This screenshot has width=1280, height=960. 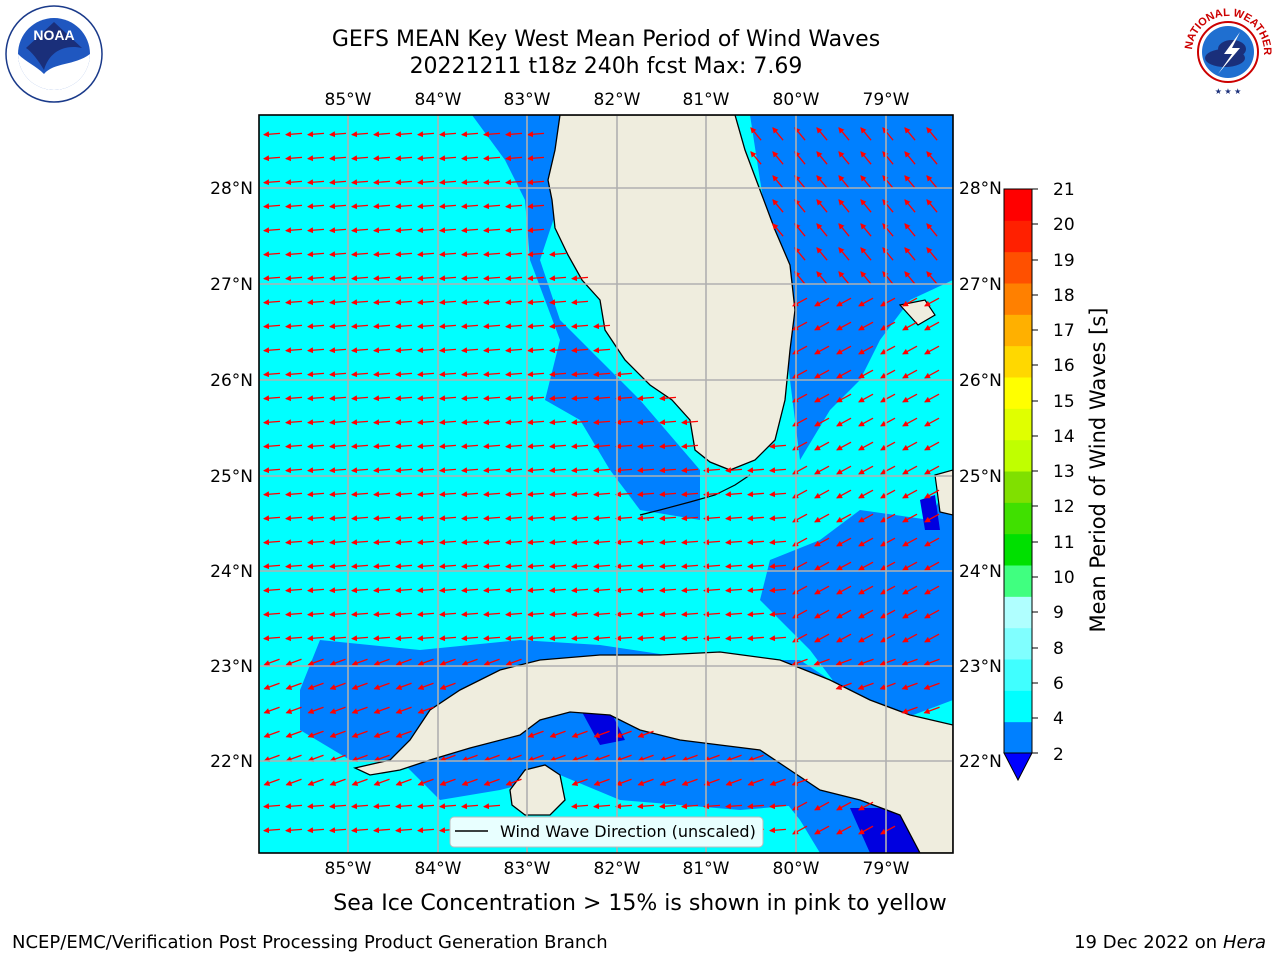 I want to click on colorbar-tick: 10, so click(x=1064, y=578).